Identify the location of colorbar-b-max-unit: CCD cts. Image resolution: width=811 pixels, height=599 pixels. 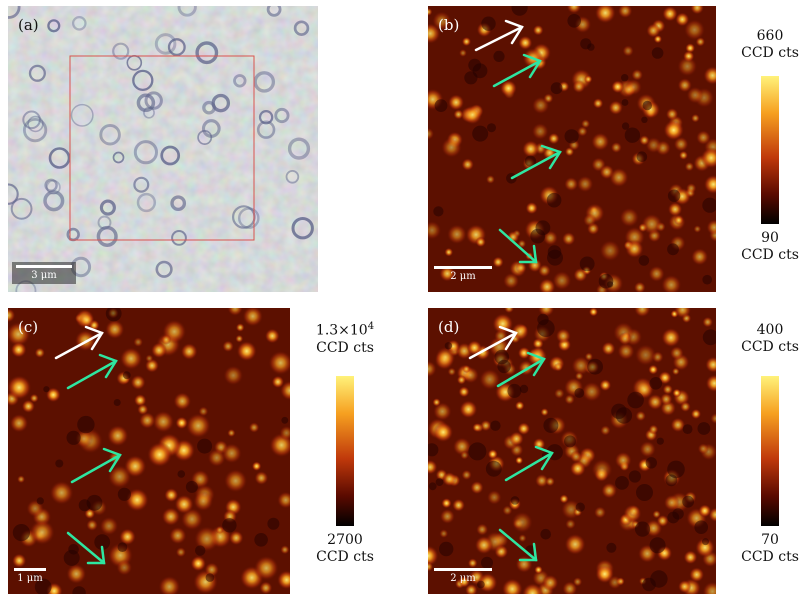
(770, 53).